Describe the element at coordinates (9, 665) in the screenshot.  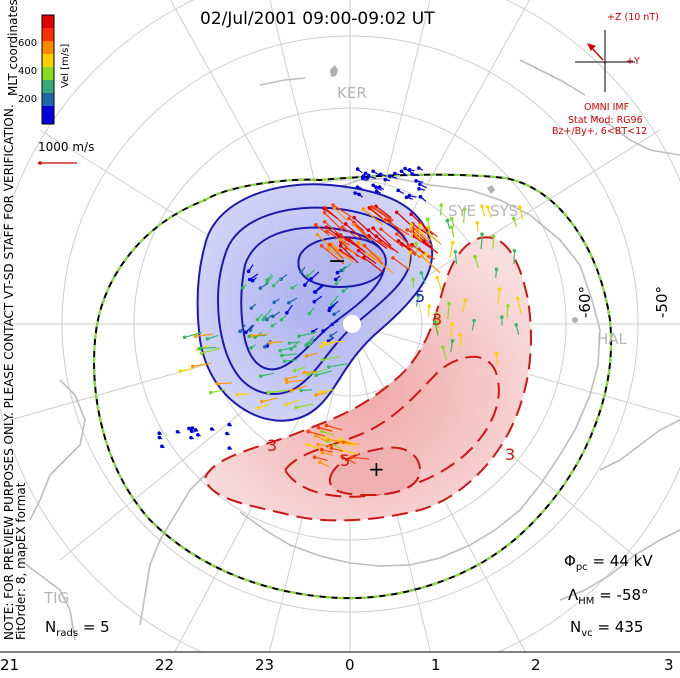
I see `mlt-tick-21: 21` at that location.